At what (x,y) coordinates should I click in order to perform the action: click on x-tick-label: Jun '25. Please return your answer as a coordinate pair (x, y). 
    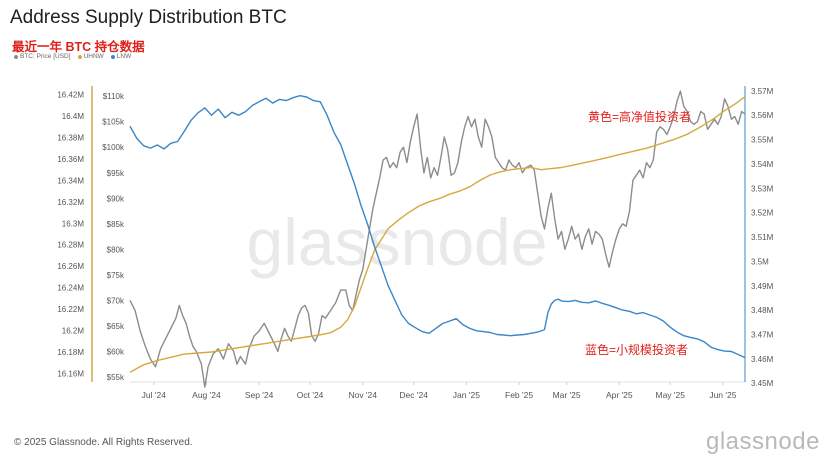
    Looking at the image, I should click on (722, 395).